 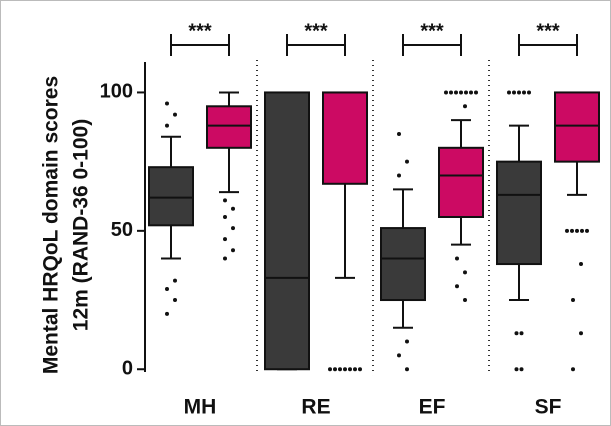 I want to click on y-axis-label: Mental HRQoL domain scores, so click(x=51, y=225).